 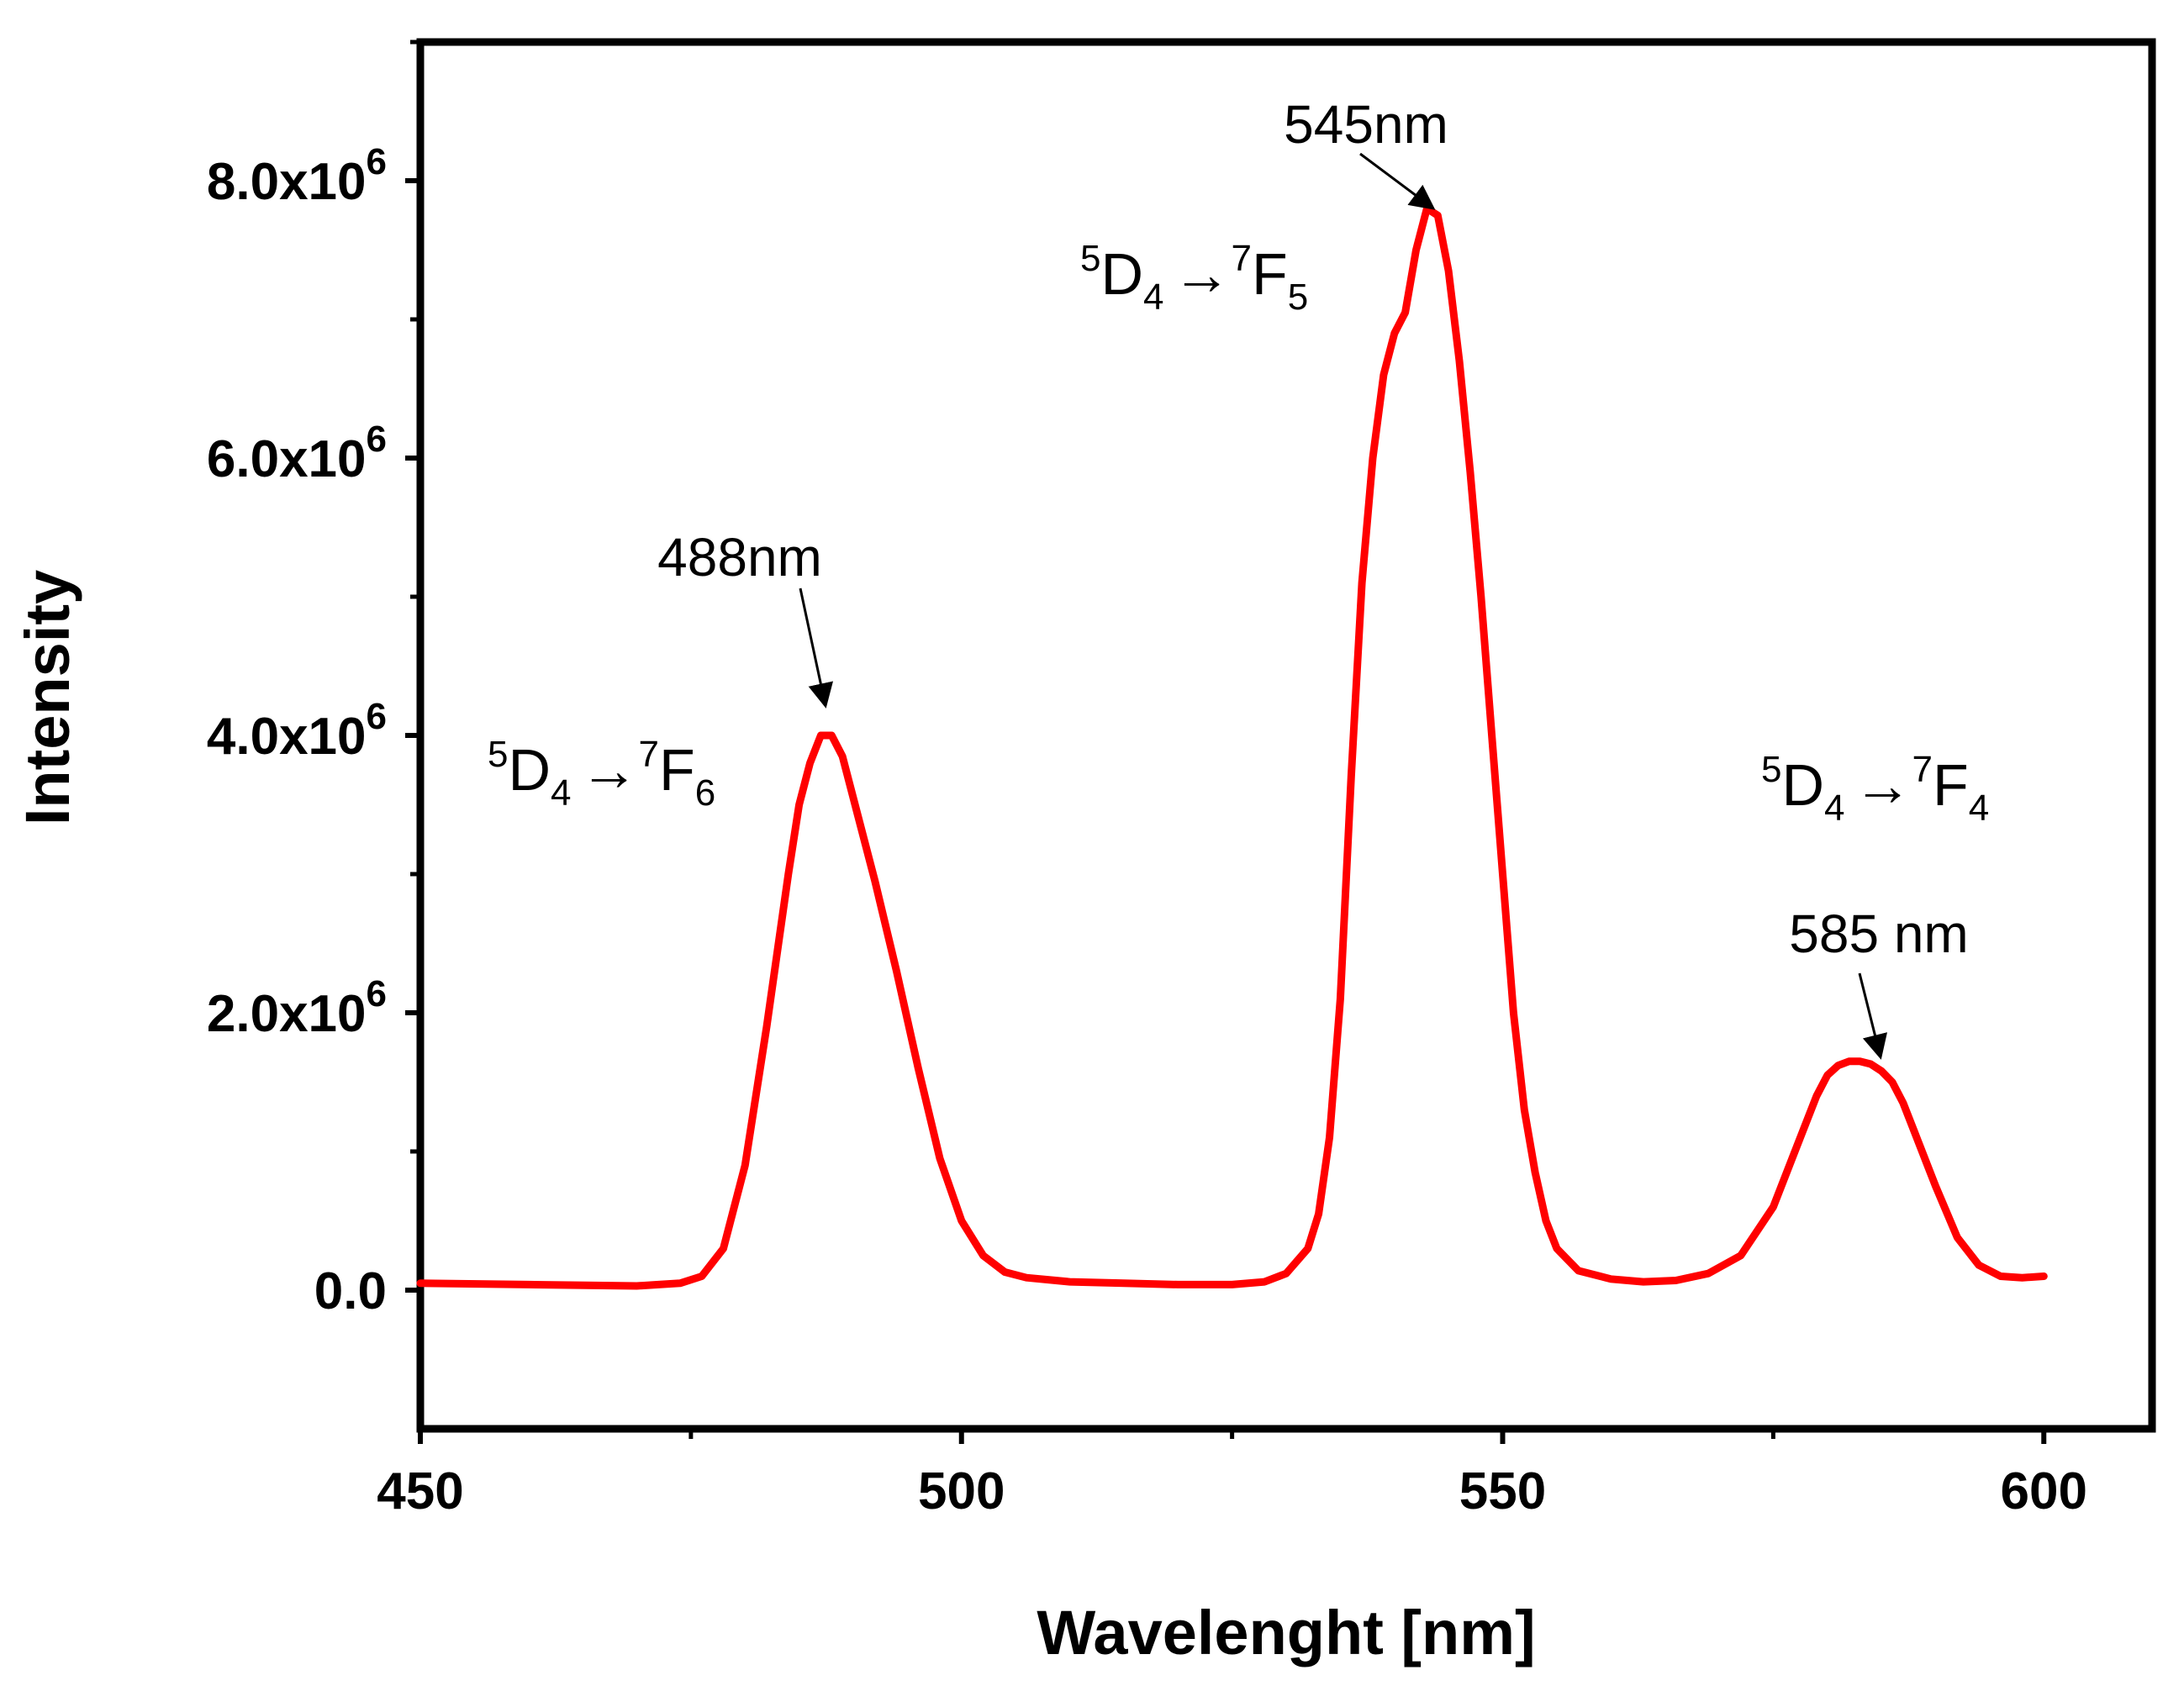 I want to click on x-tick-label: 600, so click(x=2044, y=1491).